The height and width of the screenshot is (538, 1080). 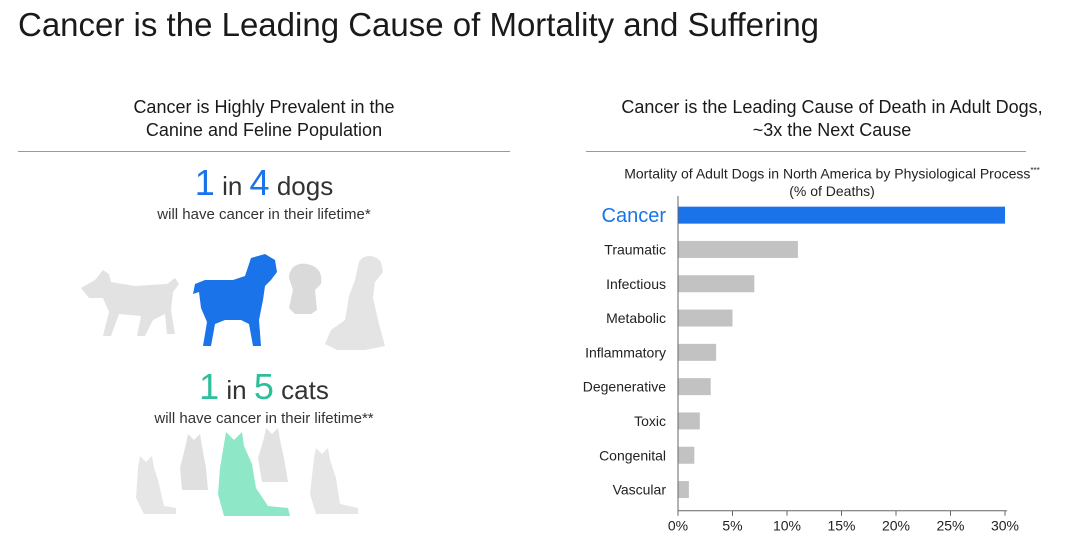 I want to click on small-puppy-icon, so click(x=305, y=288).